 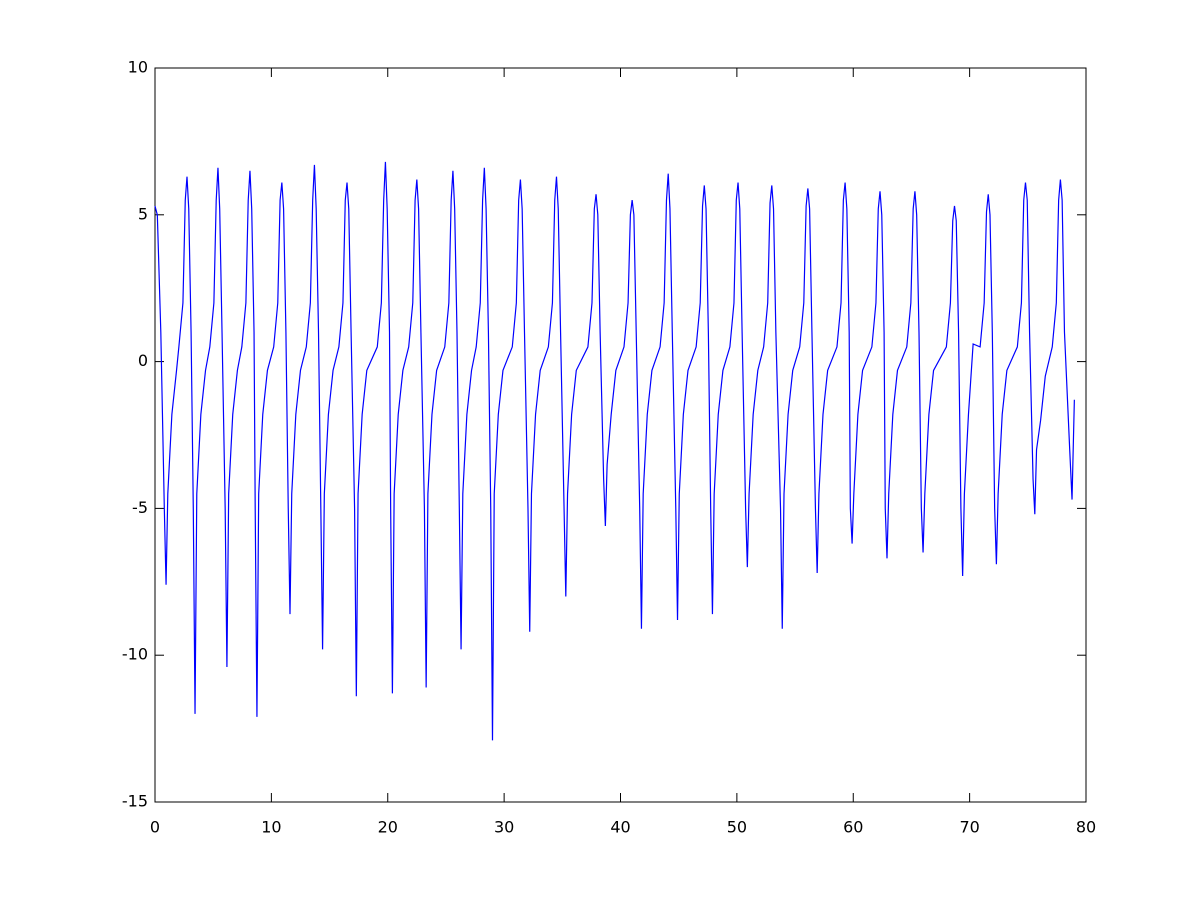 What do you see at coordinates (504, 827) in the screenshot?
I see `x-tick-label: 30` at bounding box center [504, 827].